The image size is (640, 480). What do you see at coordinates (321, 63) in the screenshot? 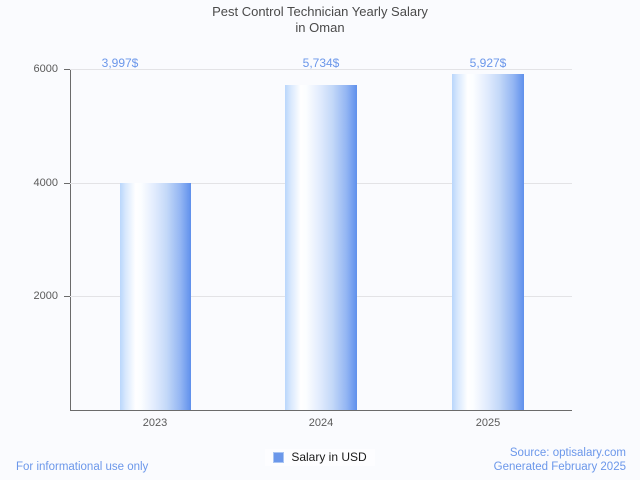
I see `data-label-2024: 5,734$` at bounding box center [321, 63].